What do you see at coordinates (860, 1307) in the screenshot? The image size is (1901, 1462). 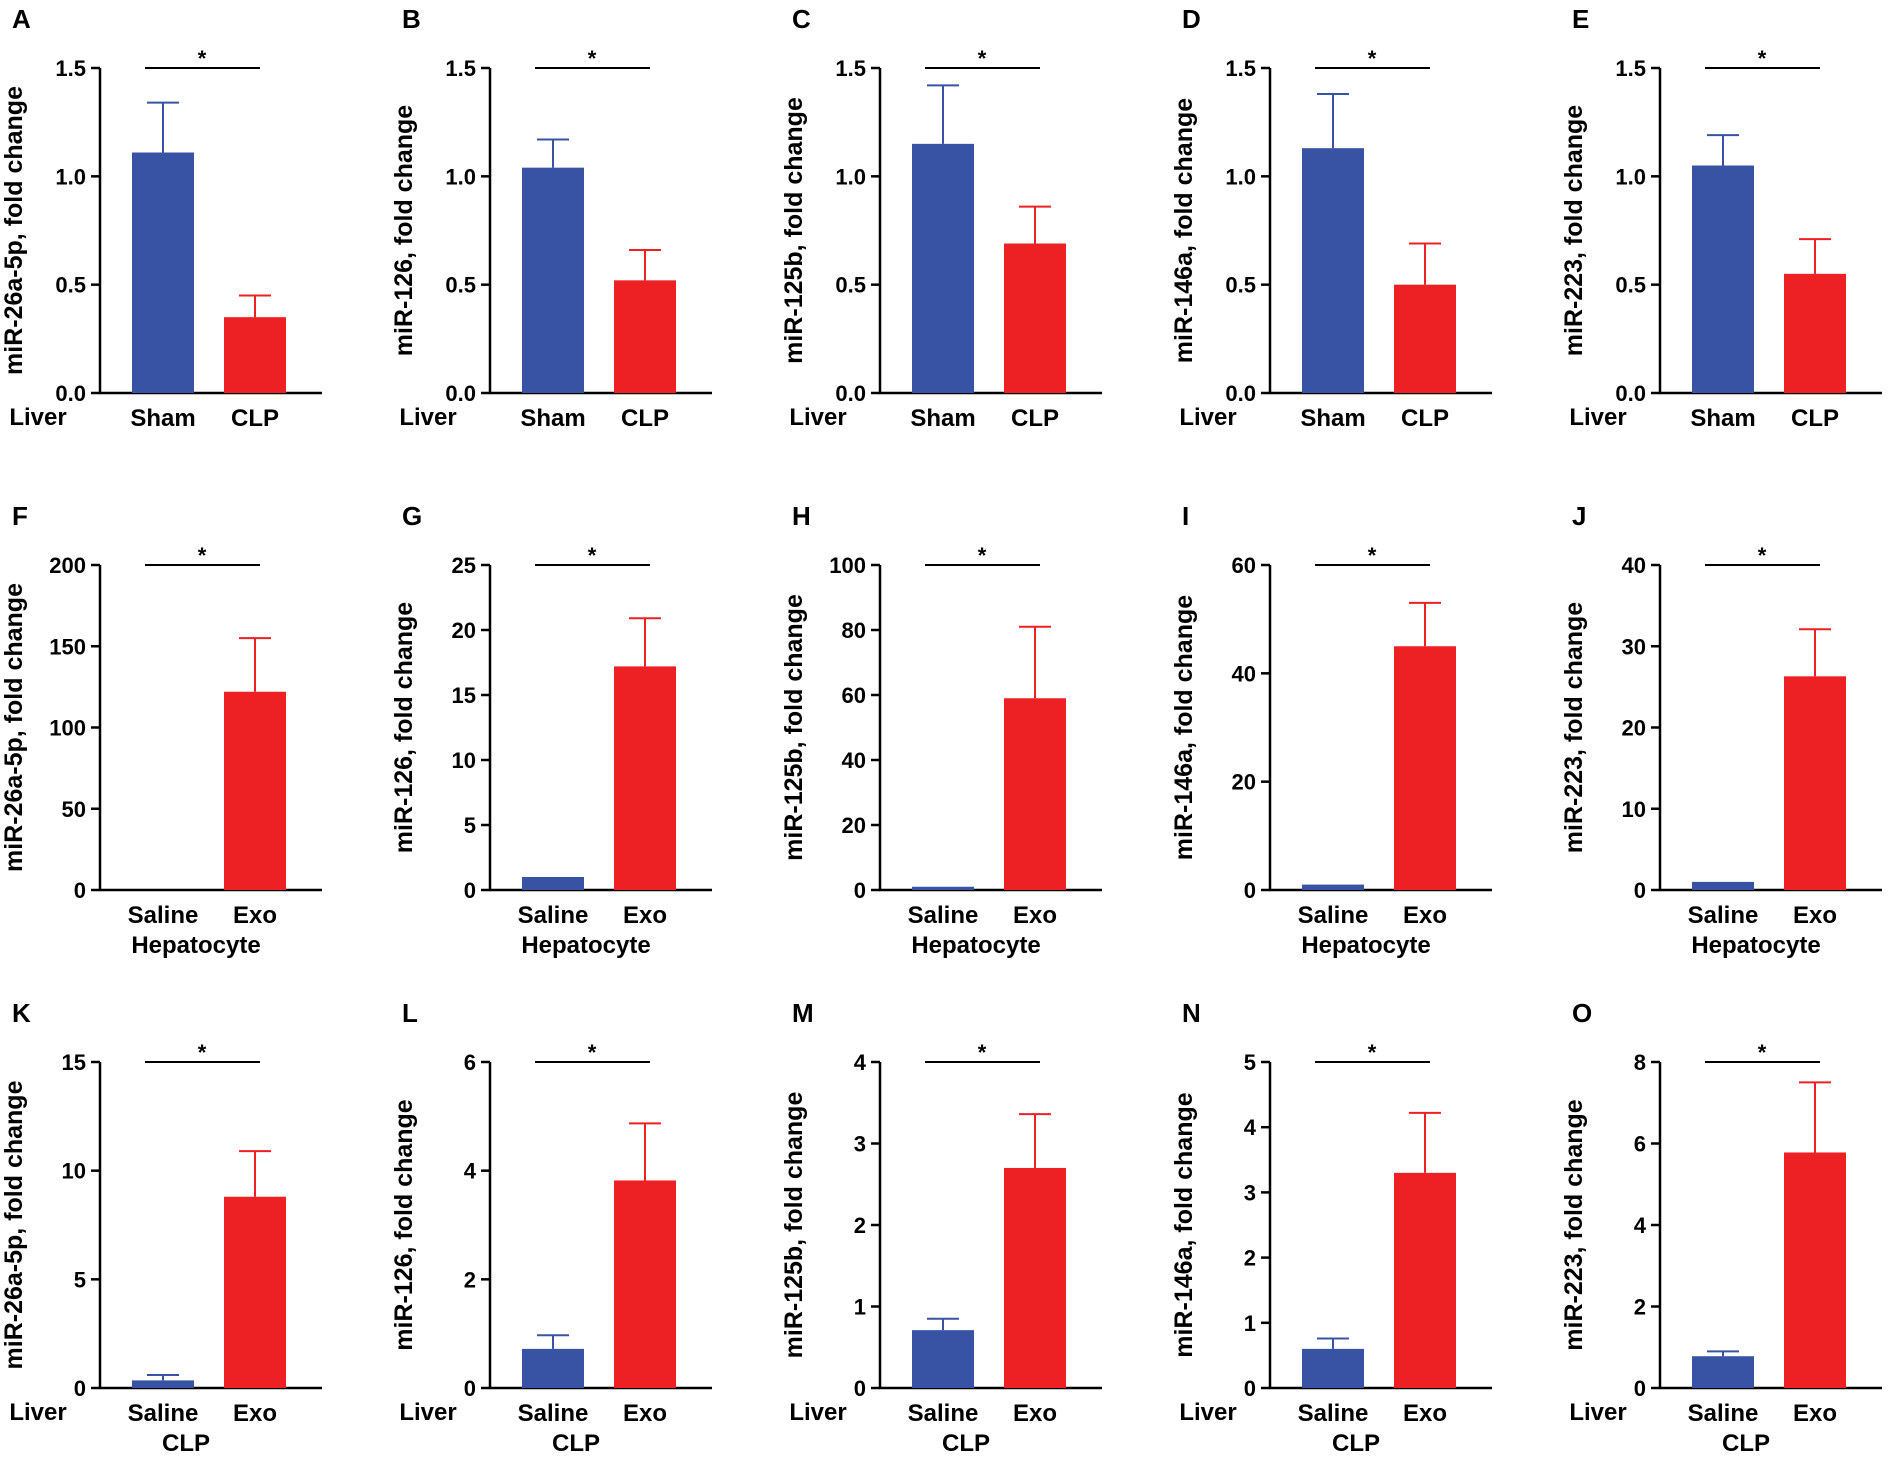 I see `y-tick-label: 1` at bounding box center [860, 1307].